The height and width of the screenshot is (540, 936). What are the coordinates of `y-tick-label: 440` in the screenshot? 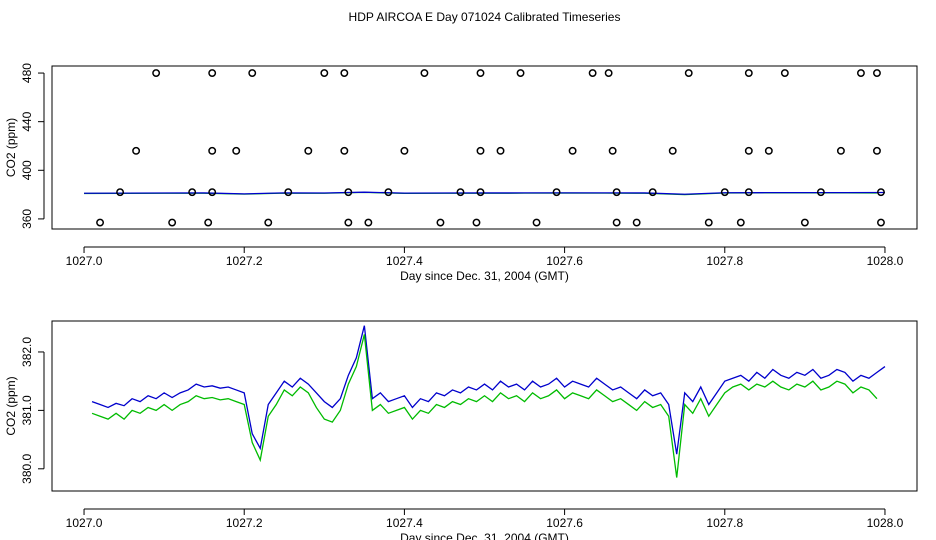 It's located at (27, 121).